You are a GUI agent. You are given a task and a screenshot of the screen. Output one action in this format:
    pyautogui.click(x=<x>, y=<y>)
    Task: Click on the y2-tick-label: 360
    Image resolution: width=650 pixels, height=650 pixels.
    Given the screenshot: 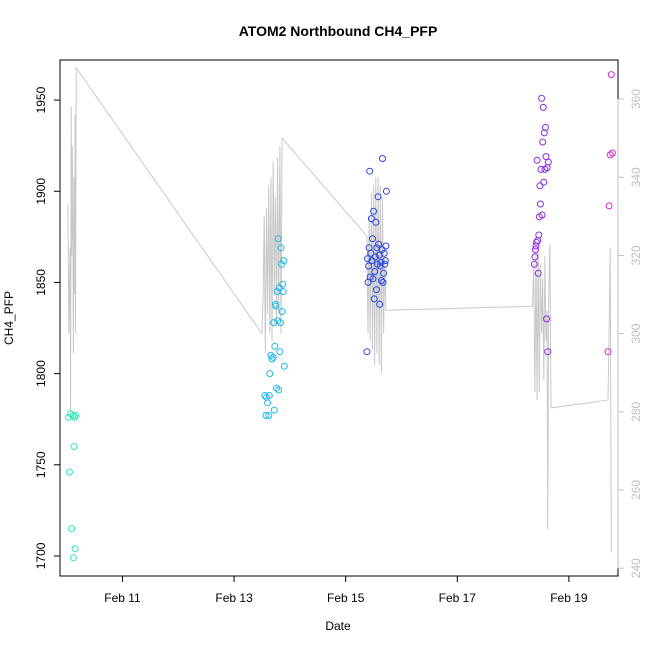 What is the action you would take?
    pyautogui.click(x=636, y=99)
    